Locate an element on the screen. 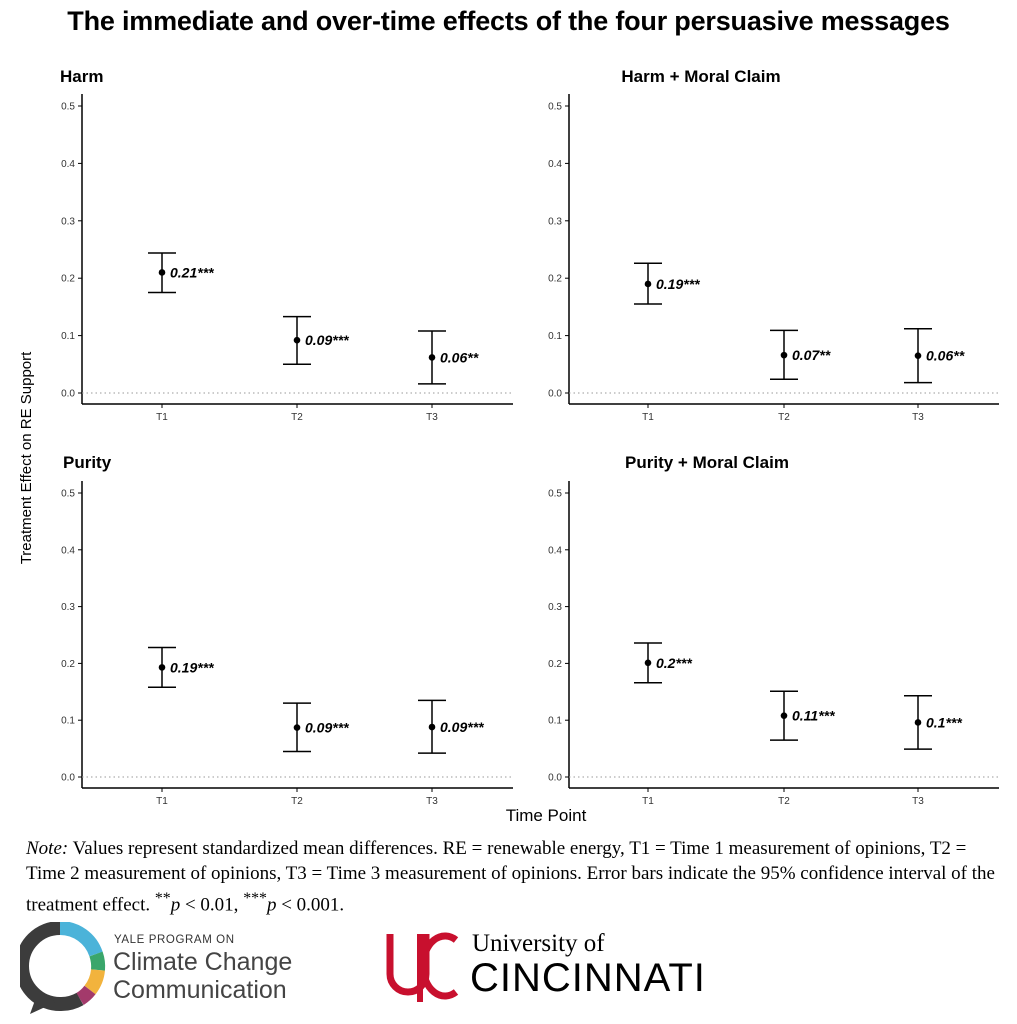 The width and height of the screenshot is (1017, 1024). data-label: 0.21*** is located at coordinates (192, 272).